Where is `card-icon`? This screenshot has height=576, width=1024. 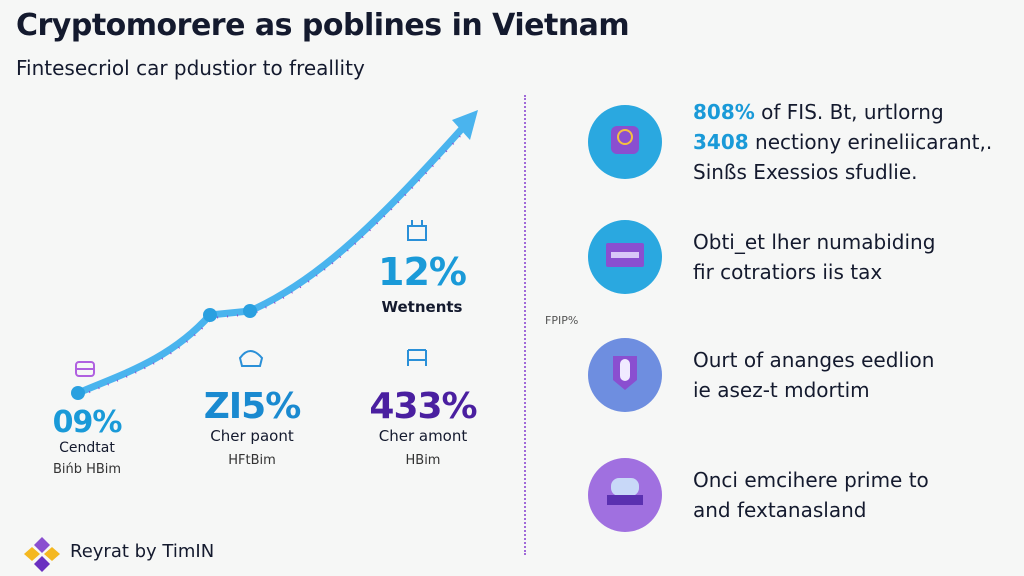
card-icon is located at coordinates (625, 257).